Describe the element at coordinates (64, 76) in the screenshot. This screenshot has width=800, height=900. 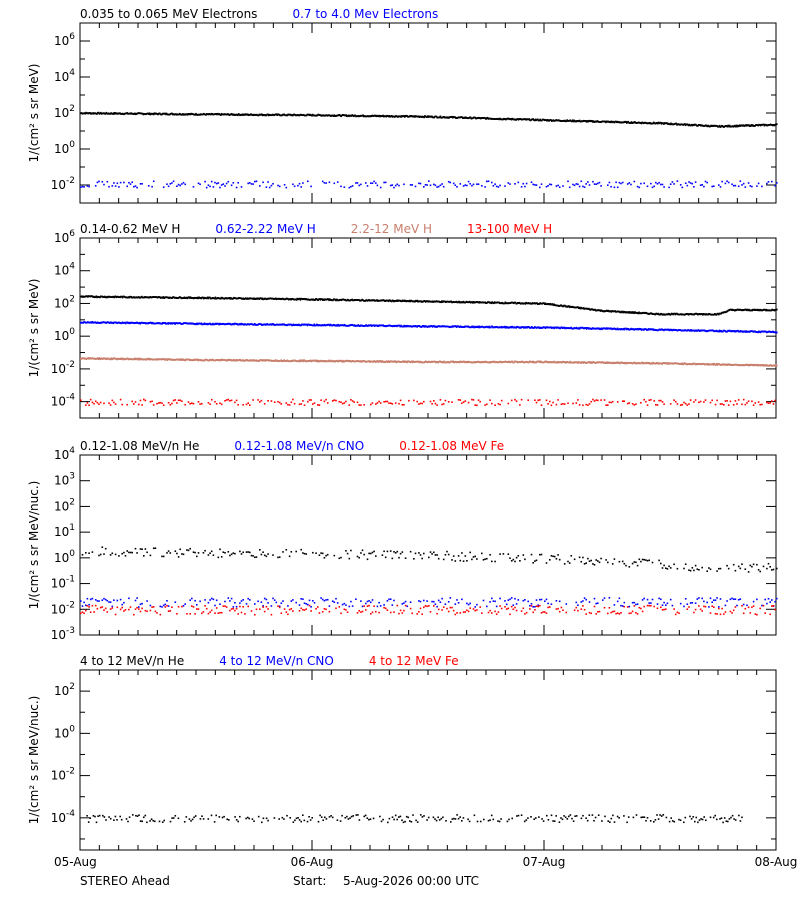
I see `panel-1-y-tick-label: 104` at that location.